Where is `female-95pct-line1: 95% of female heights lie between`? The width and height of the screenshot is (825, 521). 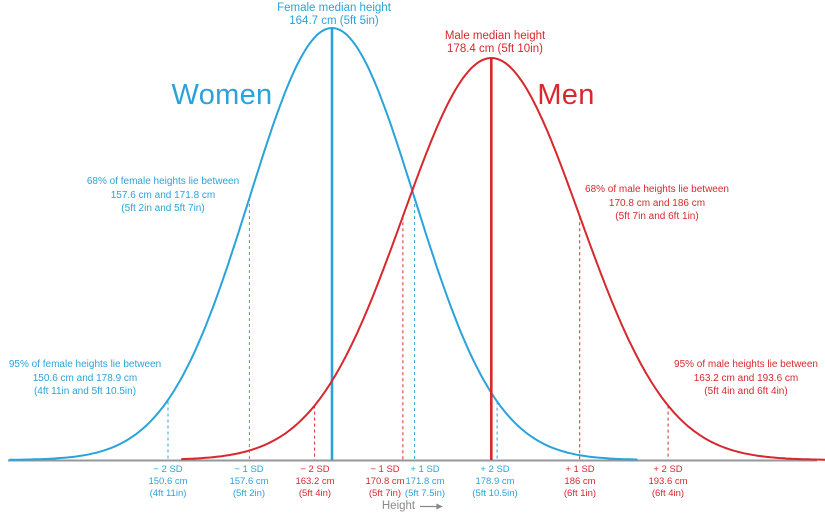 female-95pct-line1: 95% of female heights lie between is located at coordinates (85, 364).